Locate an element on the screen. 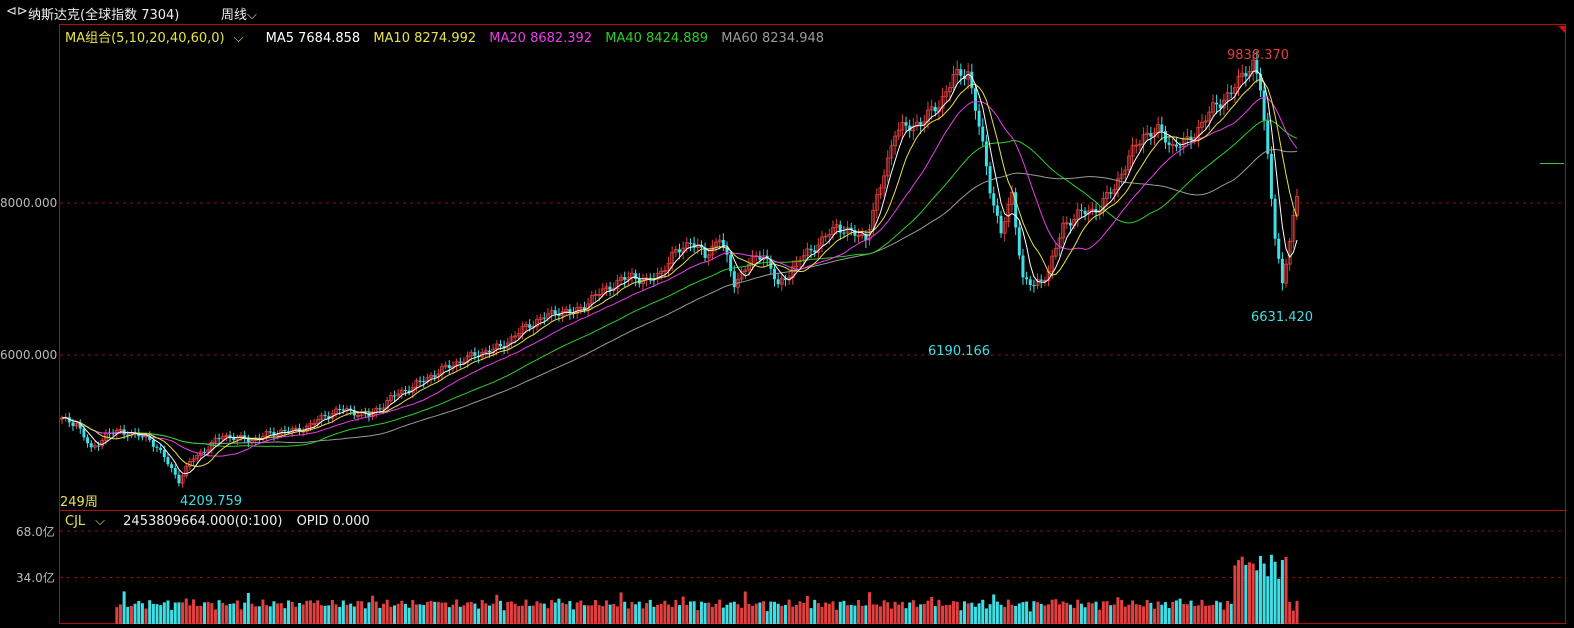  chevron-down-icon: ⌵ is located at coordinates (252, 15).